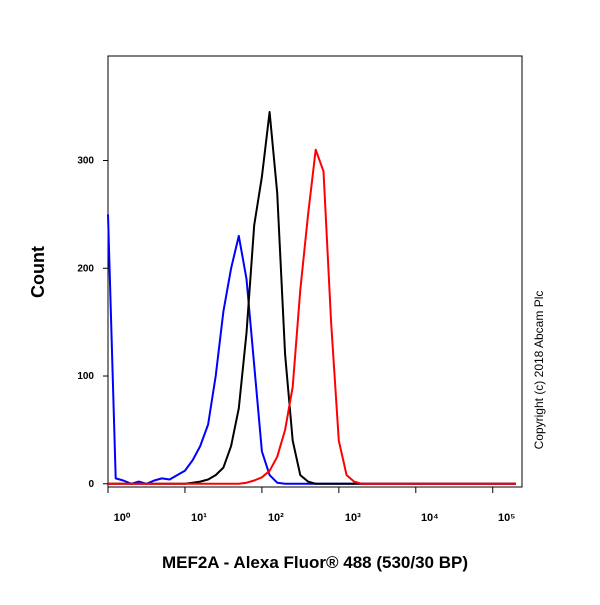 The width and height of the screenshot is (600, 605). What do you see at coordinates (430, 518) in the screenshot?
I see `x-tick-label: 10⁴` at bounding box center [430, 518].